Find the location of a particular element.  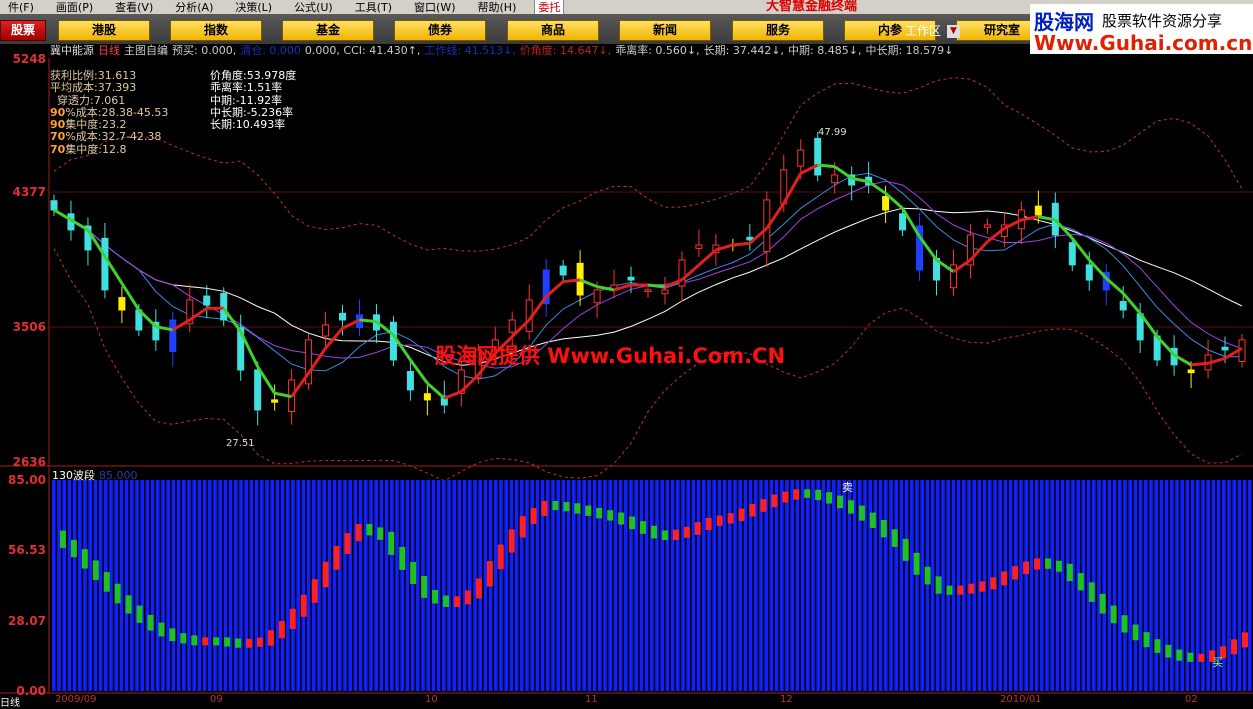

indicator-value: 0.000, CCI: 41.430↑, is located at coordinates (362, 50).